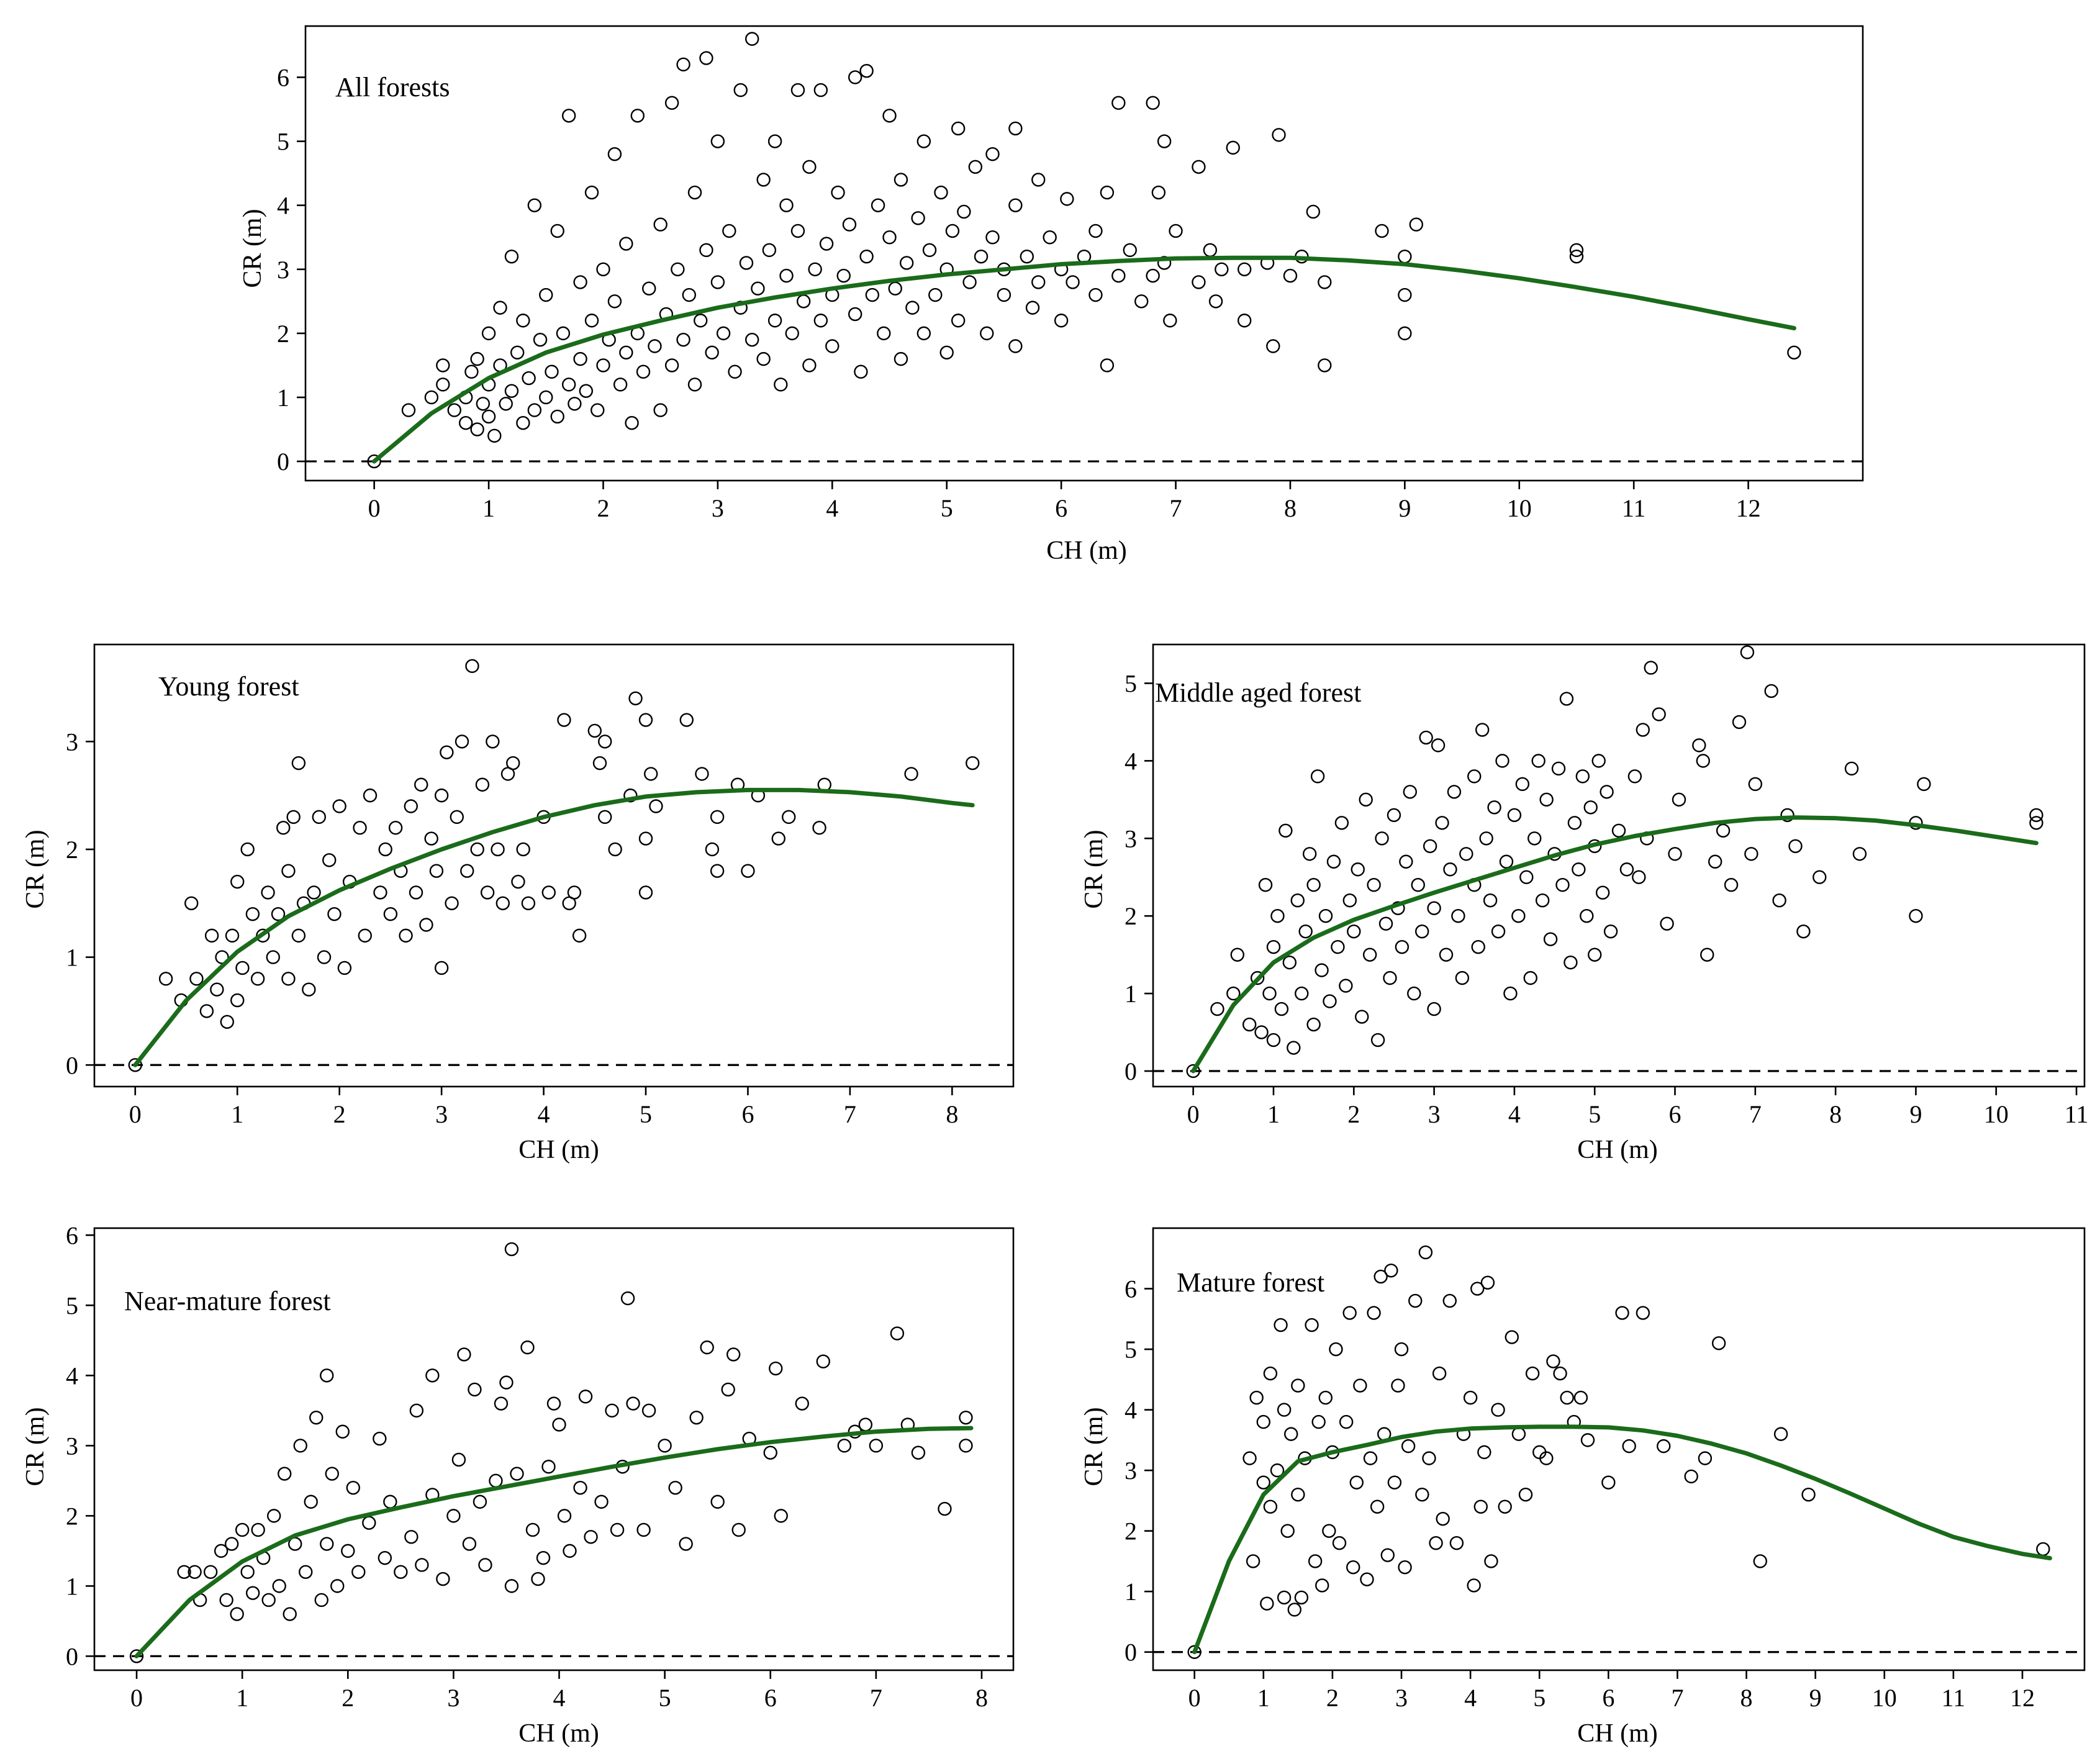 This screenshot has width=2100, height=1759. I want to click on x-tick-label: 2, so click(339, 1114).